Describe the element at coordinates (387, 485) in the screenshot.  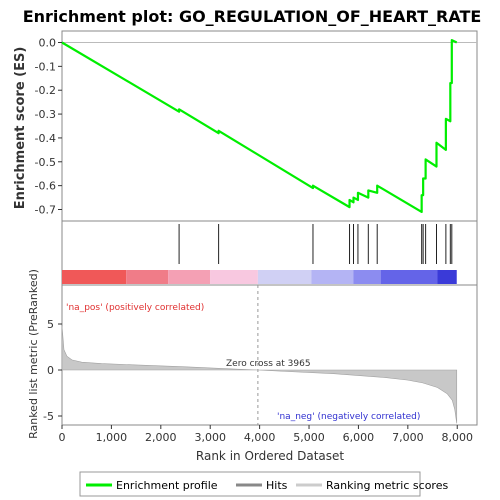
I see `legend-label-metric: Ranking metric scores` at that location.